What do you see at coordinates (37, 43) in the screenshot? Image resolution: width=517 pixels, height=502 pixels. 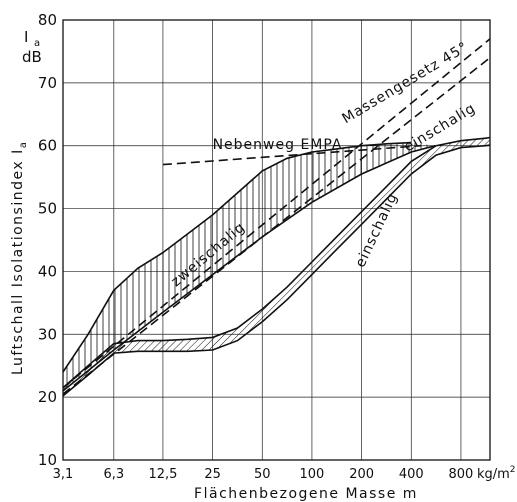 I see `y-unit-symbol-sub: a` at bounding box center [37, 43].